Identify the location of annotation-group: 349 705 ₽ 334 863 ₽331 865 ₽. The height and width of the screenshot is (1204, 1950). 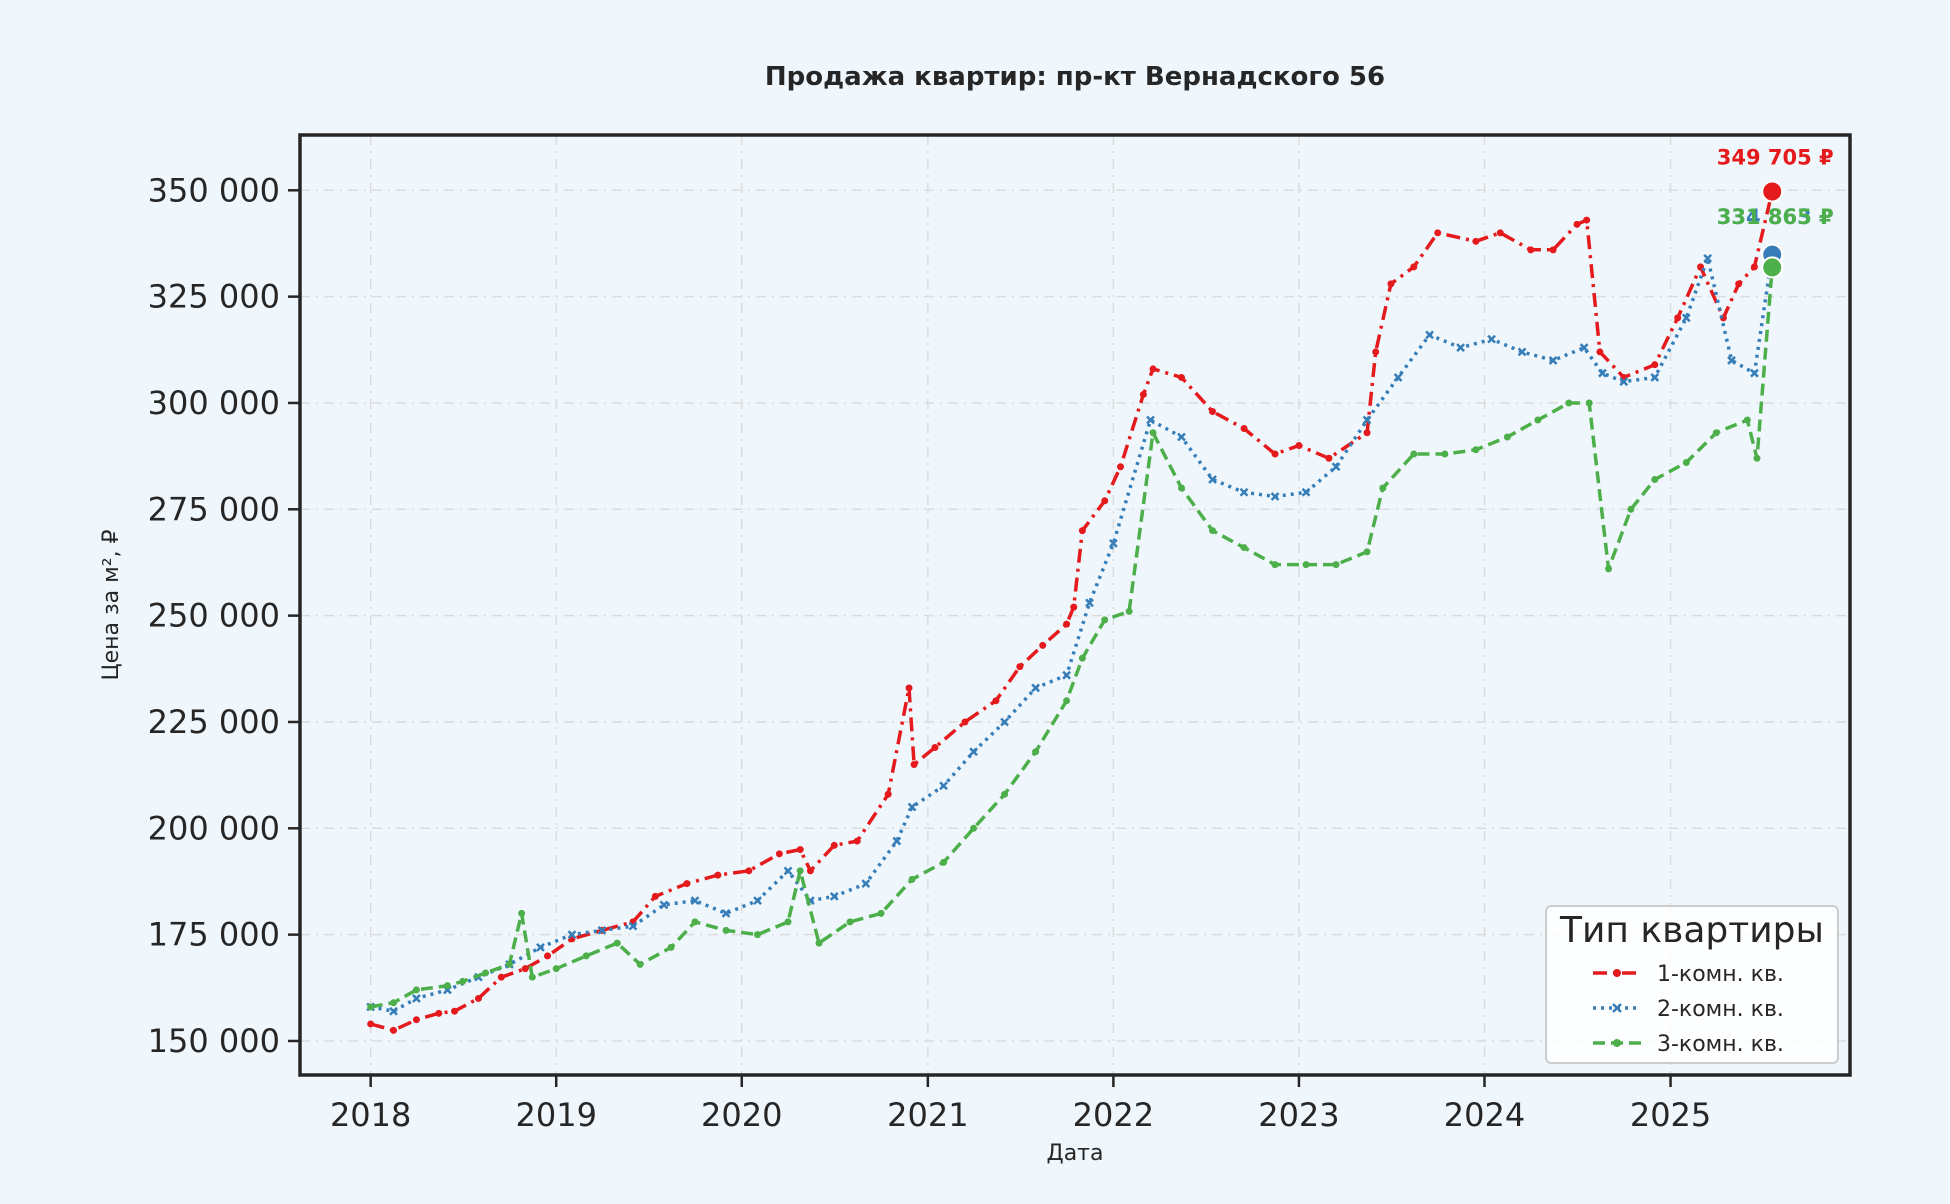
(1775, 187).